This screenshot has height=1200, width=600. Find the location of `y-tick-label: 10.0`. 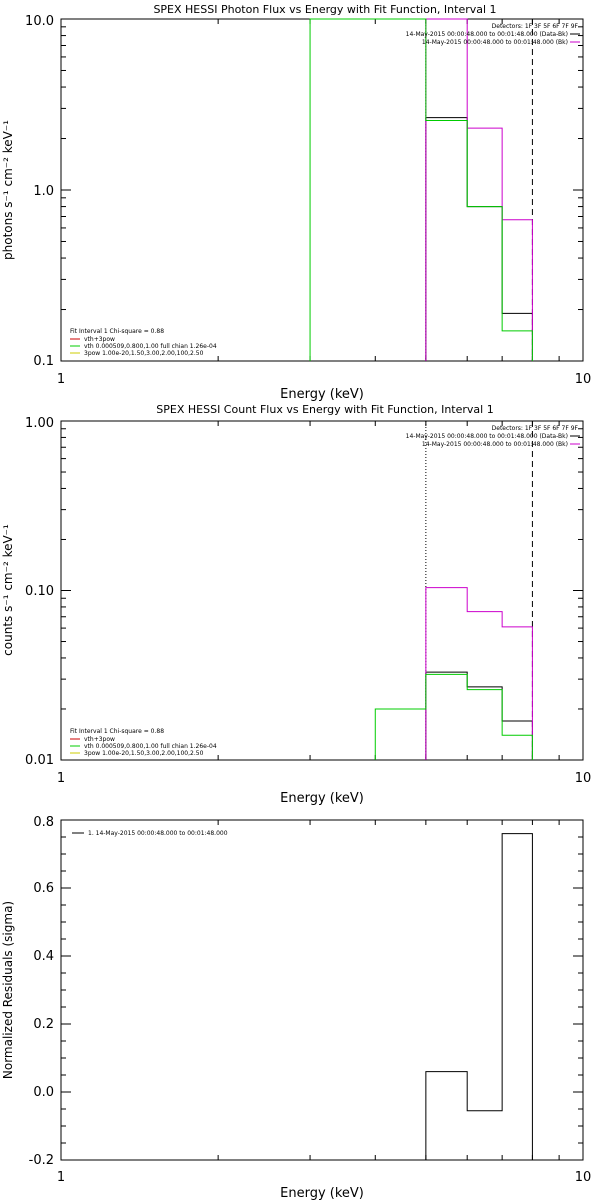

y-tick-label: 10.0 is located at coordinates (39, 21).